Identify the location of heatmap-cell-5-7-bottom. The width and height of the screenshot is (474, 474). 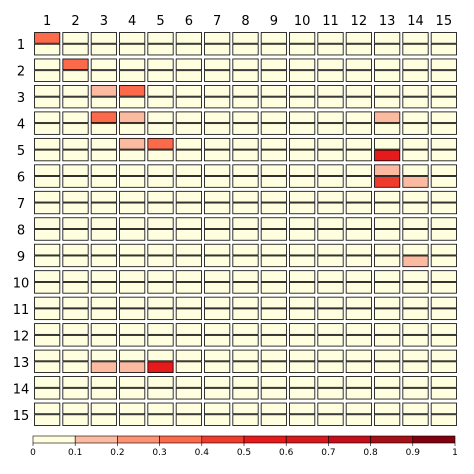
(217, 155).